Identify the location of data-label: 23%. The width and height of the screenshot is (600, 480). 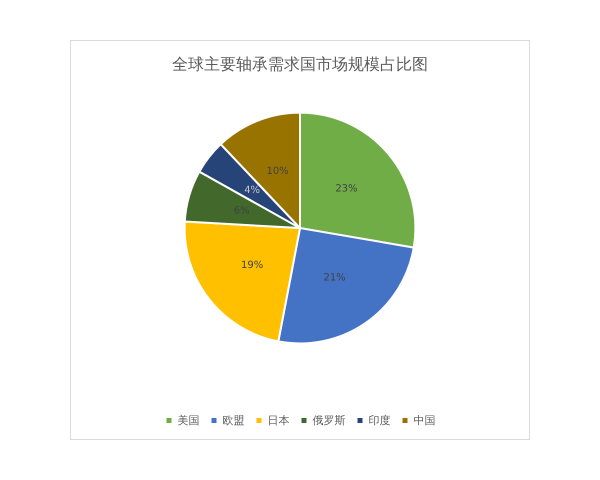
(346, 188).